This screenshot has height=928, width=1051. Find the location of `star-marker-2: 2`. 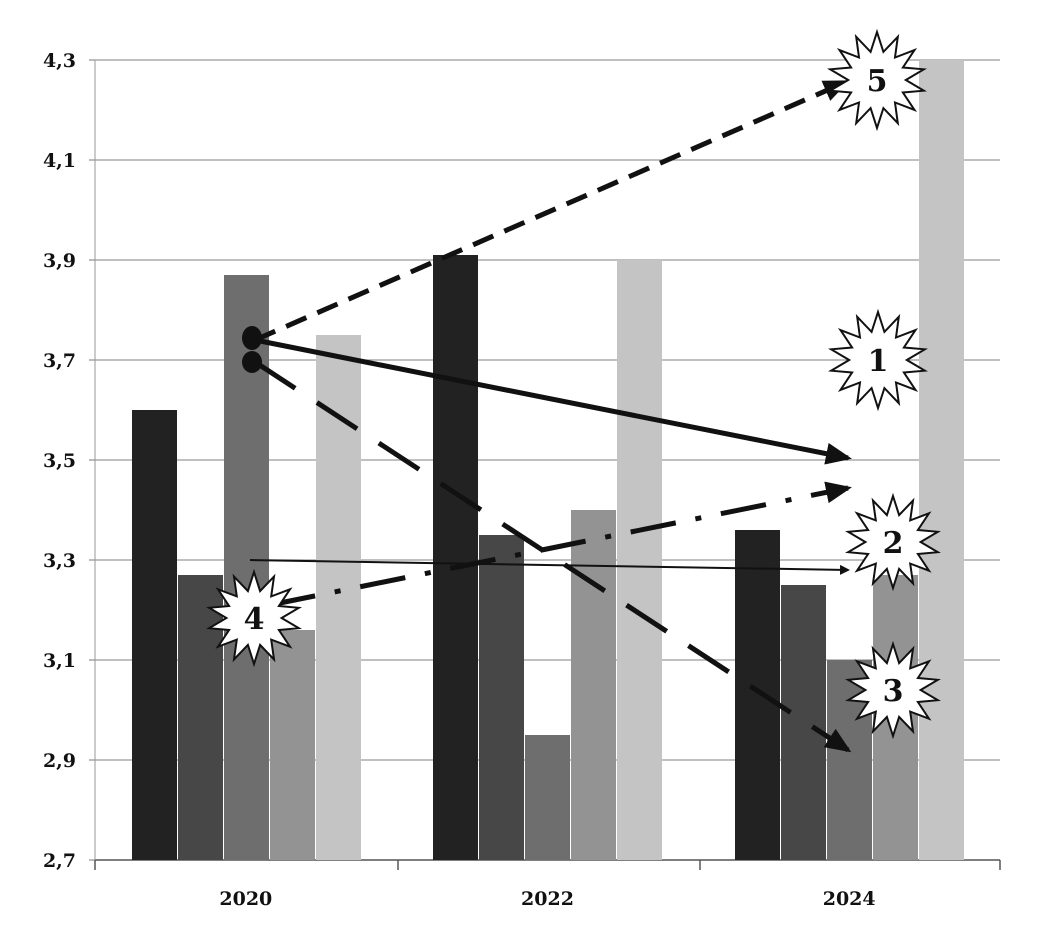

star-marker-2: 2 is located at coordinates (893, 542).